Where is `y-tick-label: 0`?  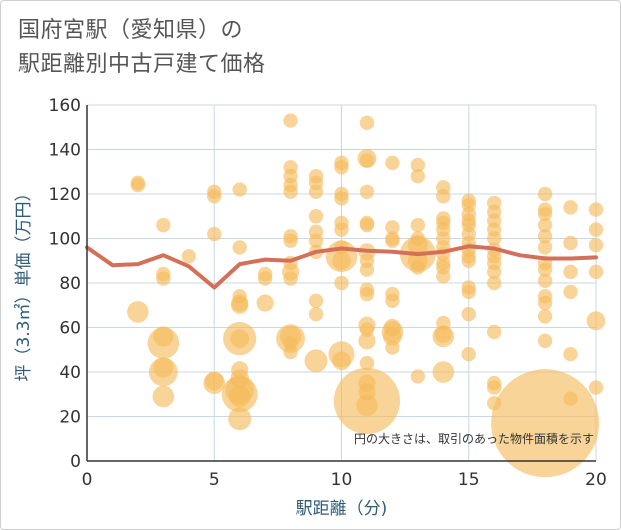 y-tick-label: 0 is located at coordinates (75, 462).